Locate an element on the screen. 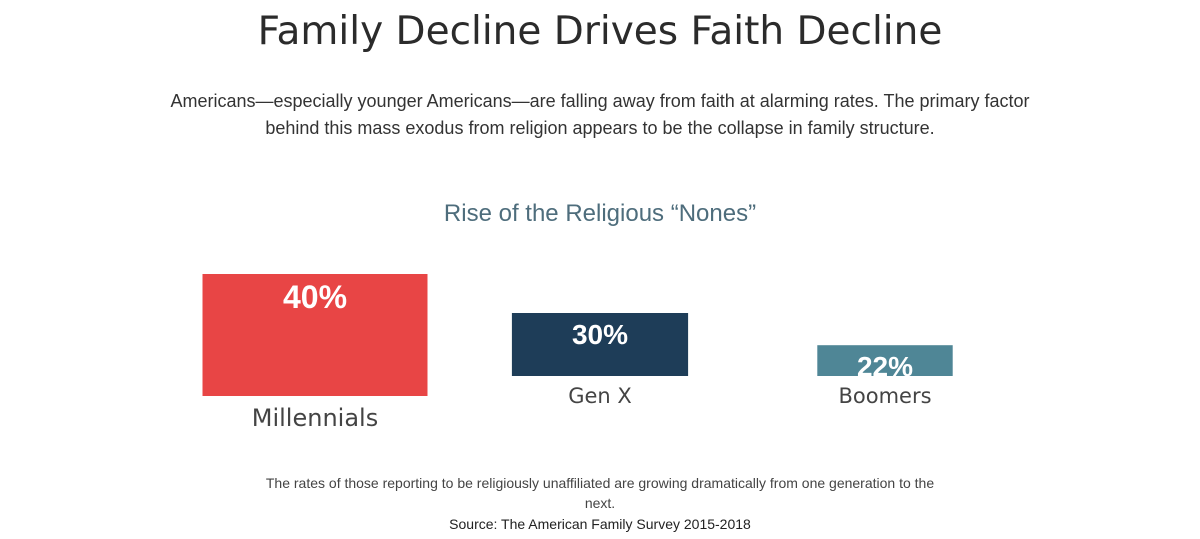 This screenshot has width=1200, height=539. bar-gen-x is located at coordinates (600, 344).